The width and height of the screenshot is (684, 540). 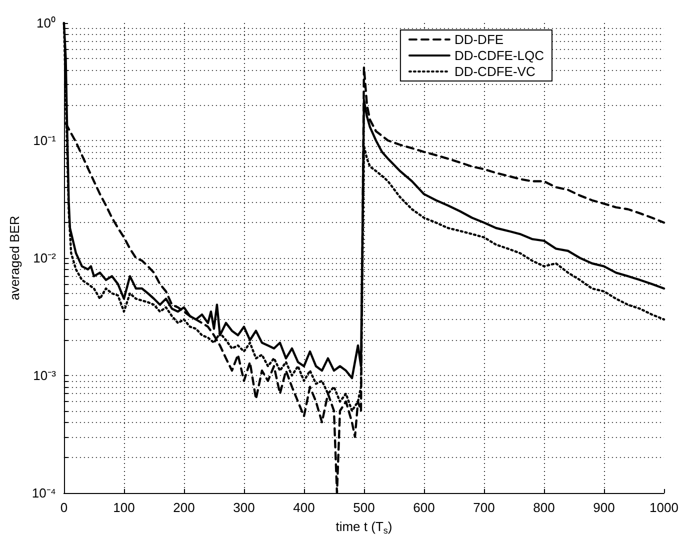 What do you see at coordinates (124, 507) in the screenshot?
I see `x-tick-label: 100` at bounding box center [124, 507].